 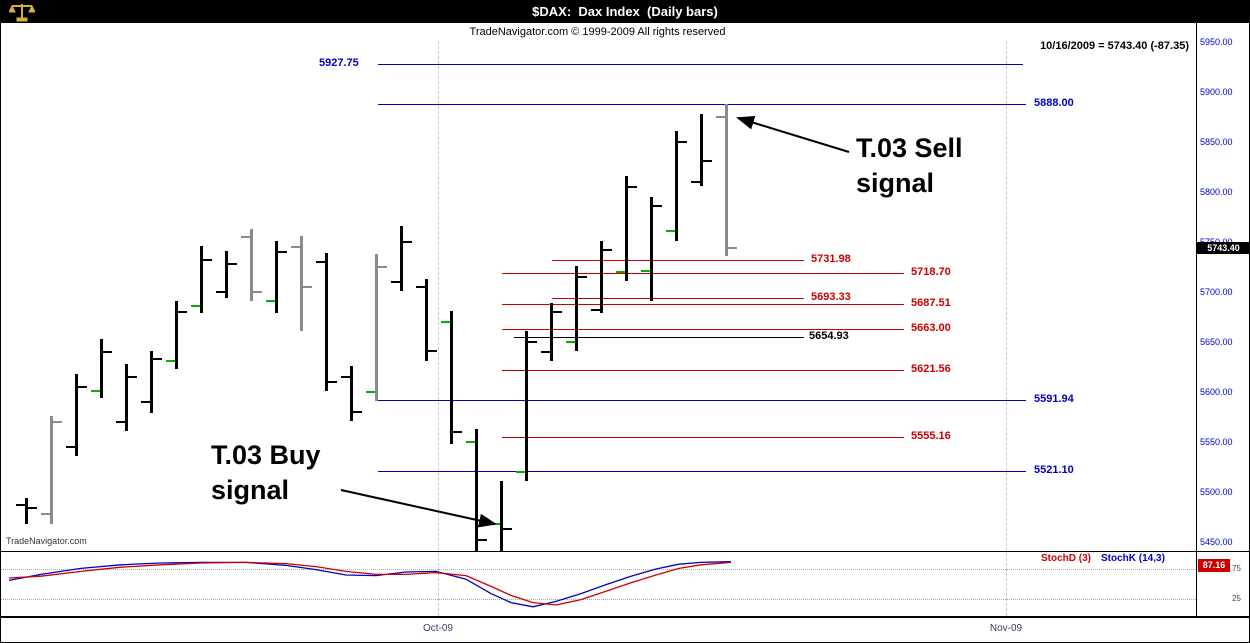 What do you see at coordinates (1216, 141) in the screenshot?
I see `price-axis-label: 5850.00` at bounding box center [1216, 141].